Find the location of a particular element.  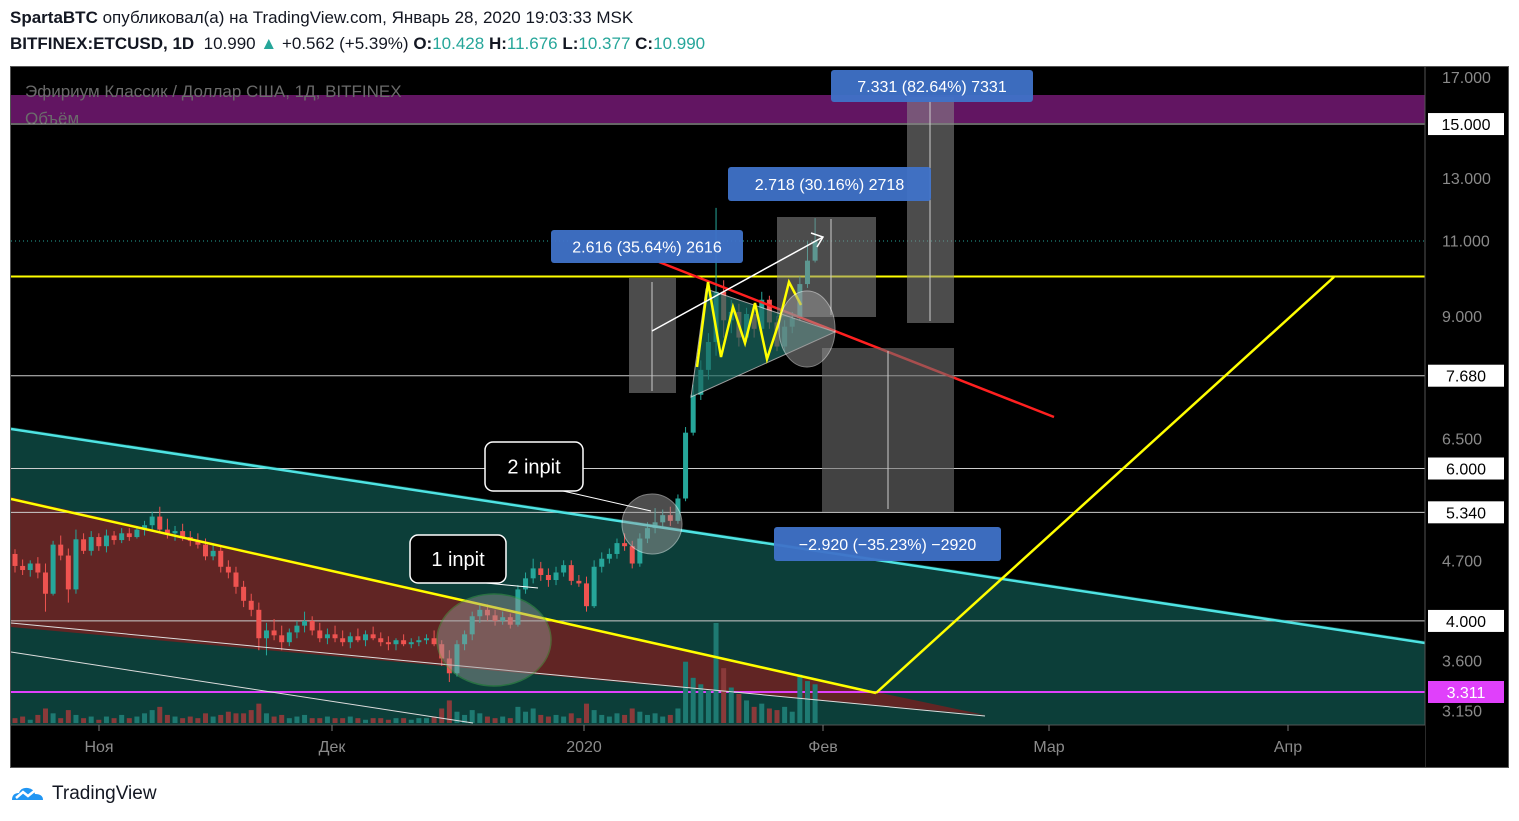

price-tag-text: 5.340 is located at coordinates (1466, 513).